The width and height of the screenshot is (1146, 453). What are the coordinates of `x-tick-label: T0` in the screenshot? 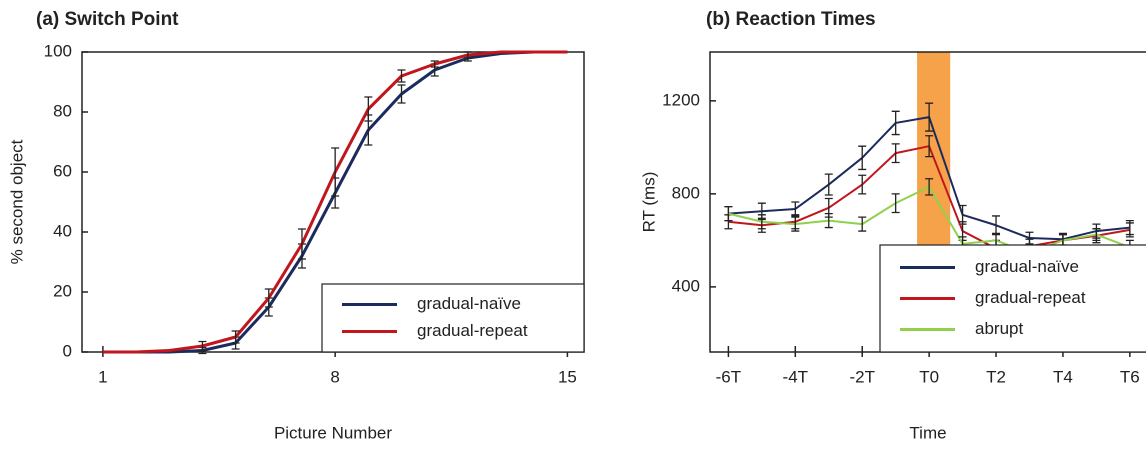 It's located at (929, 376).